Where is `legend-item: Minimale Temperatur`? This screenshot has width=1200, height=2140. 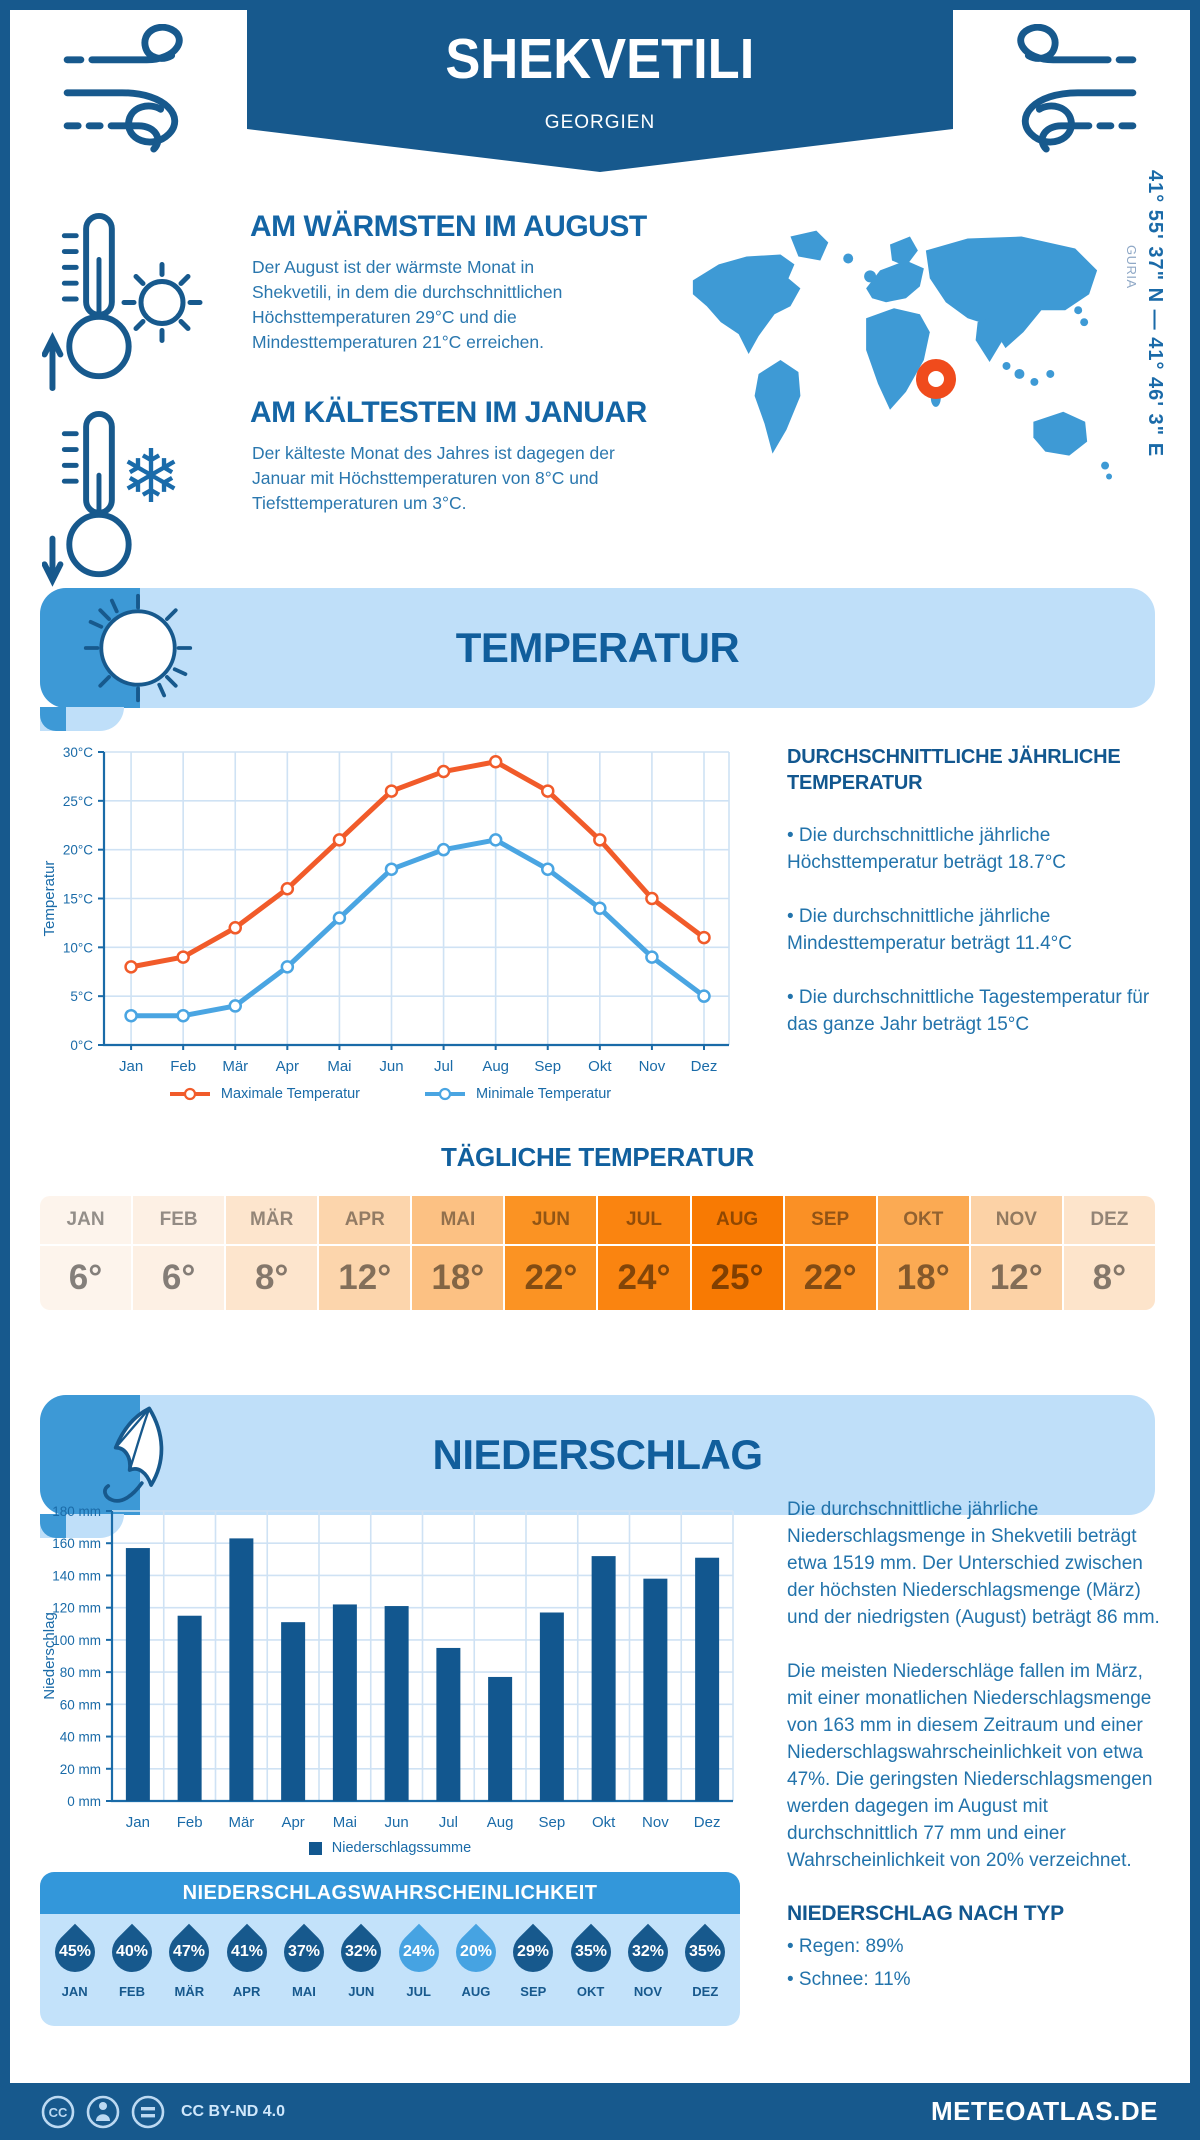 legend-item: Minimale Temperatur is located at coordinates (517, 1094).